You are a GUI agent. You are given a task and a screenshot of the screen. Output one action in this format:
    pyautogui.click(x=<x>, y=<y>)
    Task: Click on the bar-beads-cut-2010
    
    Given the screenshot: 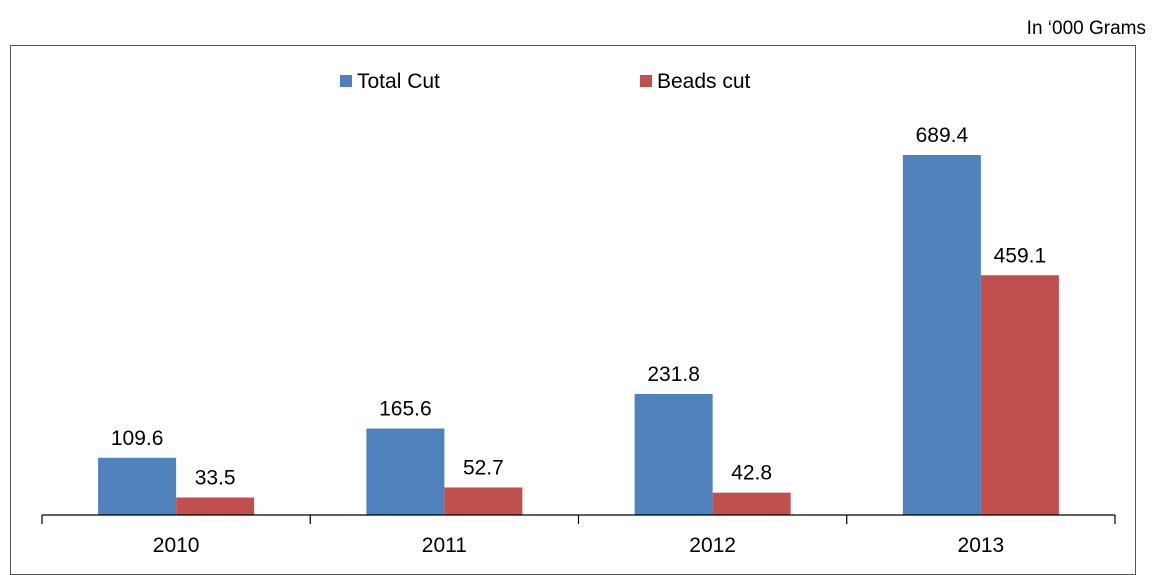 What is the action you would take?
    pyautogui.click(x=215, y=506)
    